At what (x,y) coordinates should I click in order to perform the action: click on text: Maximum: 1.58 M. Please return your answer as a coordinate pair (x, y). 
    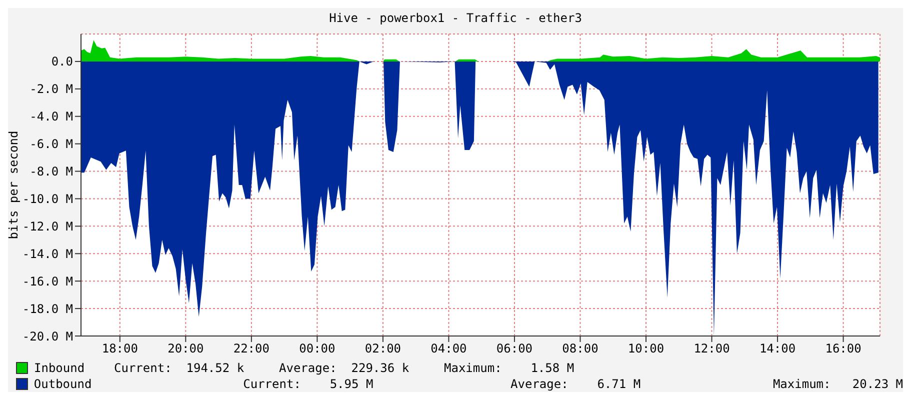
    Looking at the image, I should click on (509, 368).